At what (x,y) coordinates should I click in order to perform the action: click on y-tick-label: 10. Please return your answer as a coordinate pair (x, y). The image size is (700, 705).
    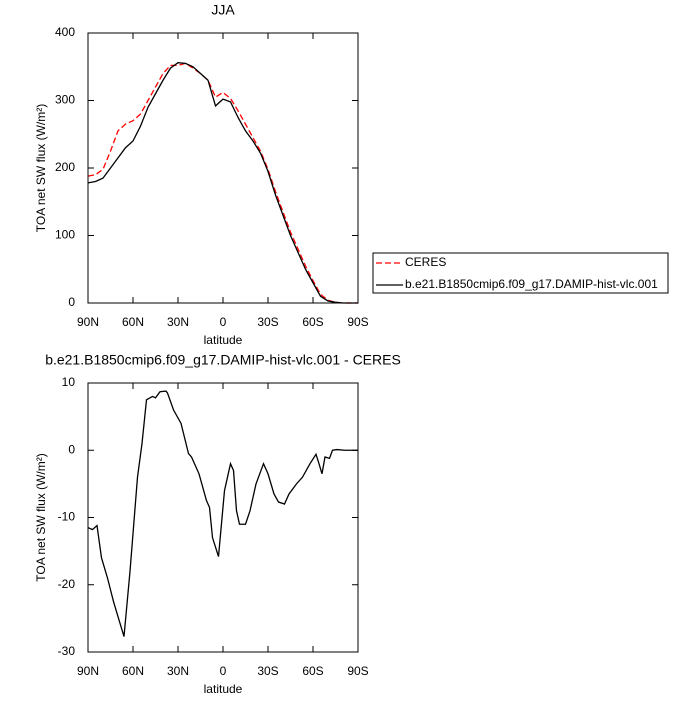
    Looking at the image, I should click on (69, 382).